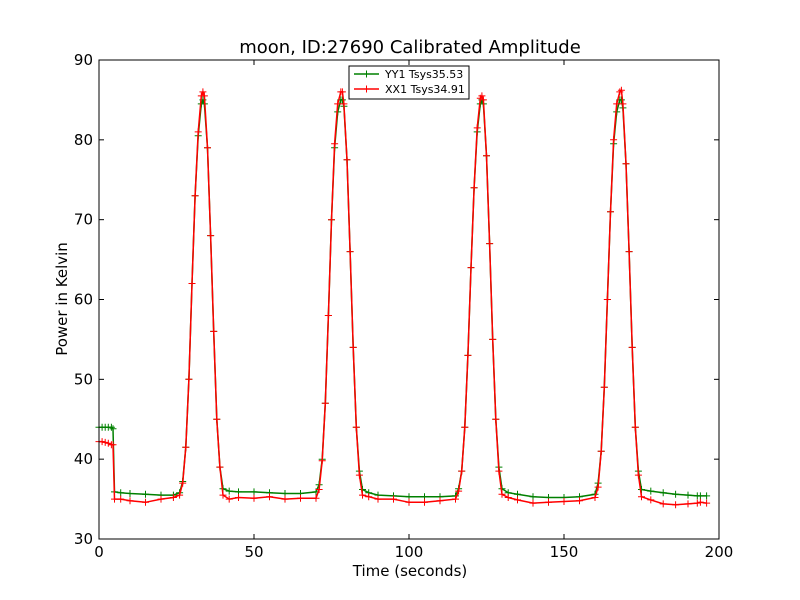 The image size is (800, 600). I want to click on y-tick-label: 90, so click(83, 60).